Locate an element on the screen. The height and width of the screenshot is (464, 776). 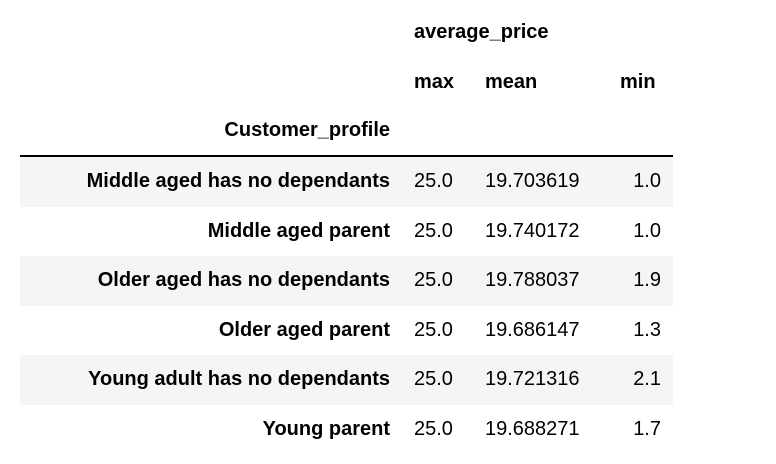
cell-mean: 19.703619 is located at coordinates (532, 181).